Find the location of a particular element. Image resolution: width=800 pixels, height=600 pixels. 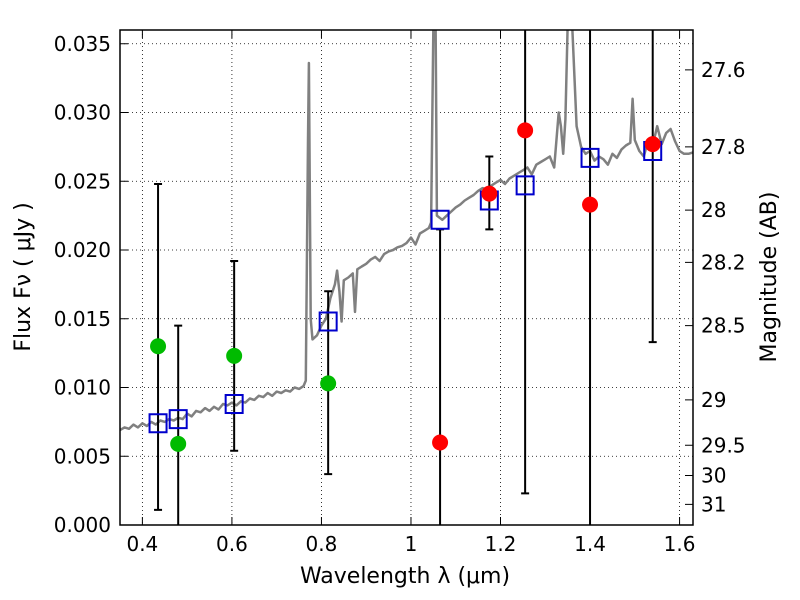

x-tick-label: 1.4 is located at coordinates (590, 544).